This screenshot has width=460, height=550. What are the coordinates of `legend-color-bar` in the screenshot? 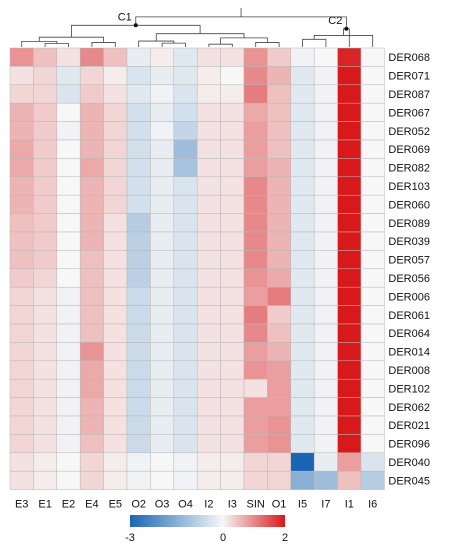 It's located at (207, 521).